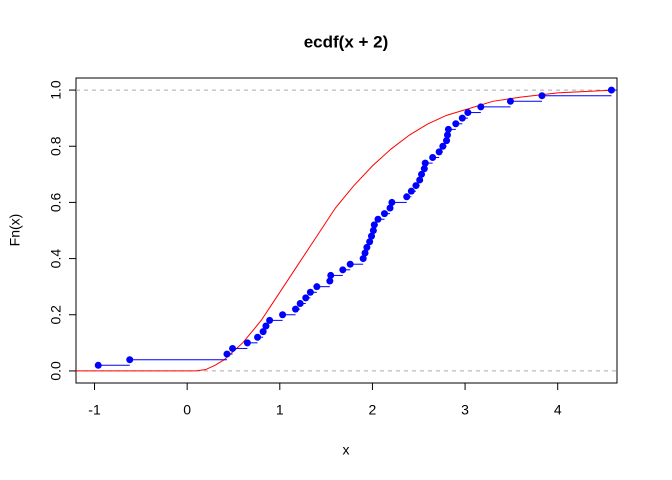 The image size is (672, 480). I want to click on x-tick-label: 3, so click(465, 410).